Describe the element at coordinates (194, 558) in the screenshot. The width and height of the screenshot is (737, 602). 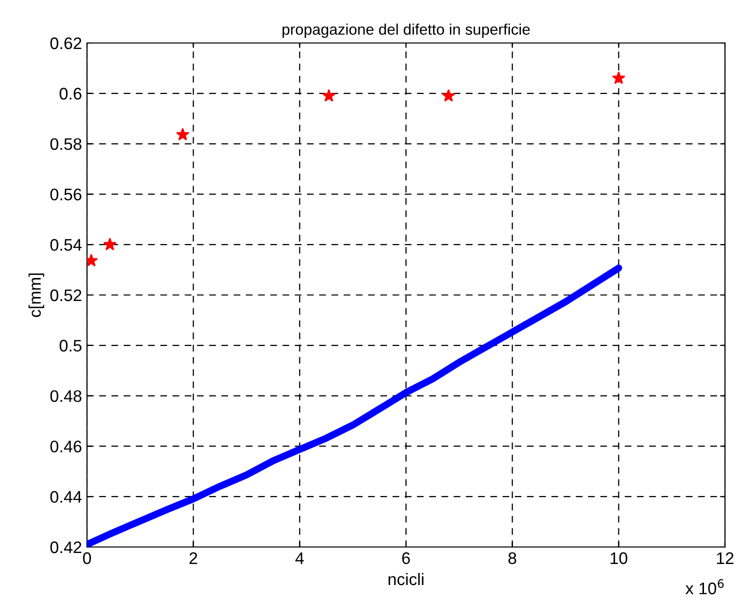
I see `x-tick-label: 2` at that location.